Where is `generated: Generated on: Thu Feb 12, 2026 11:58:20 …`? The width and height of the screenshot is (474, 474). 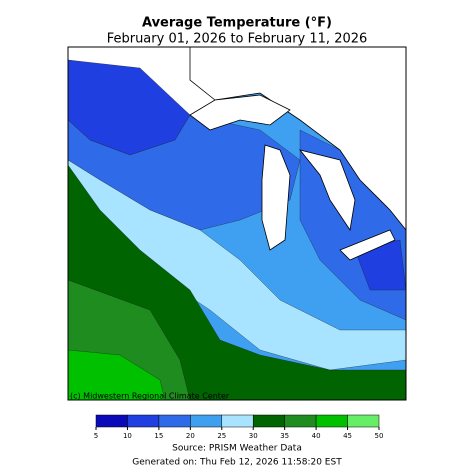 generated: Generated on: Thu Feb 12, 2026 11:58:20 … is located at coordinates (237, 463).